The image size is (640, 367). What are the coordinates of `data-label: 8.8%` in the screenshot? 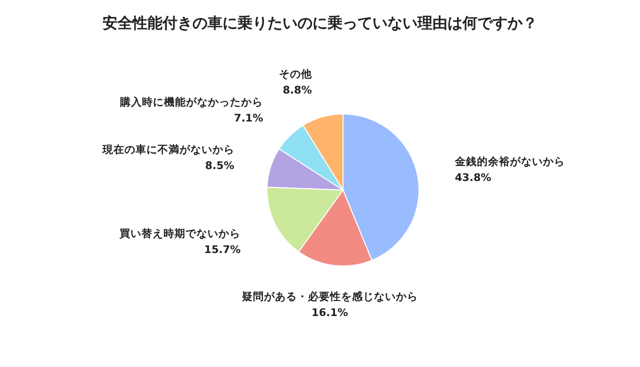 It's located at (297, 90).